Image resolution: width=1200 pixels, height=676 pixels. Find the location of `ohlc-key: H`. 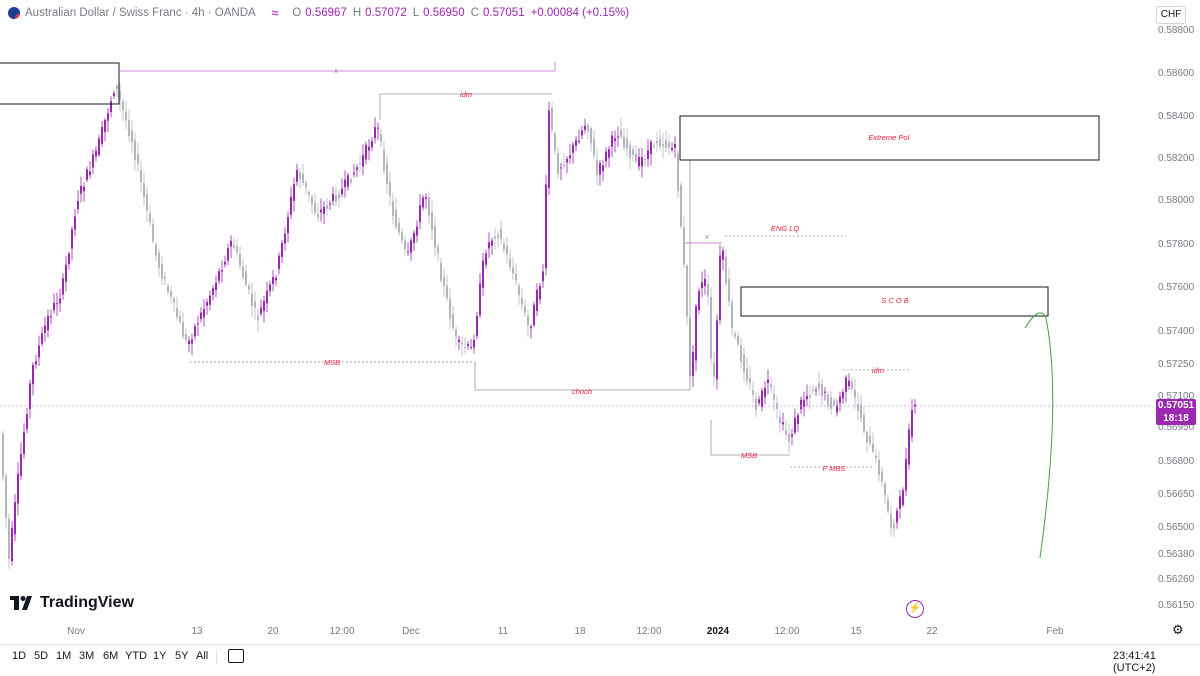

ohlc-key: H is located at coordinates (357, 13).